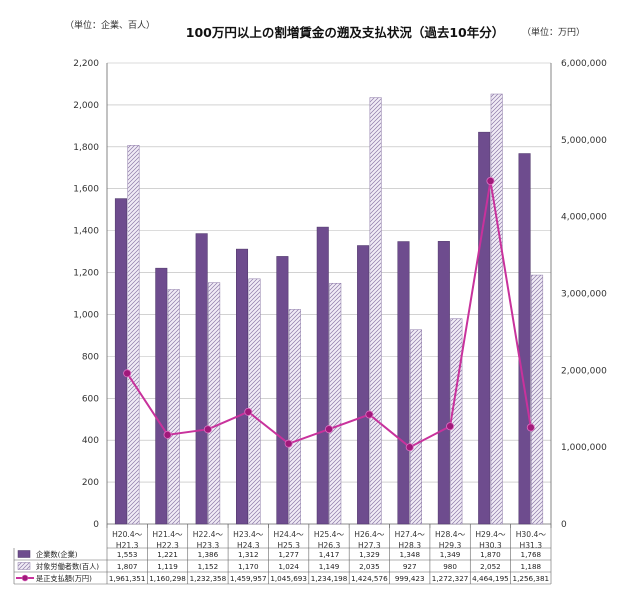 Image resolution: width=626 pixels, height=596 pixels. Describe the element at coordinates (369, 578) in the screenshot. I see `table-cell: 1,424,576` at that location.